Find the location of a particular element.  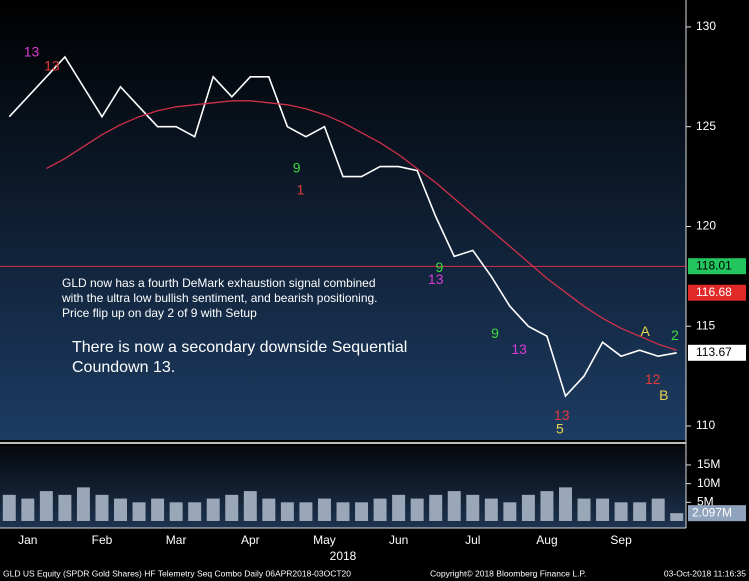

x-tick-label: Feb is located at coordinates (102, 540).